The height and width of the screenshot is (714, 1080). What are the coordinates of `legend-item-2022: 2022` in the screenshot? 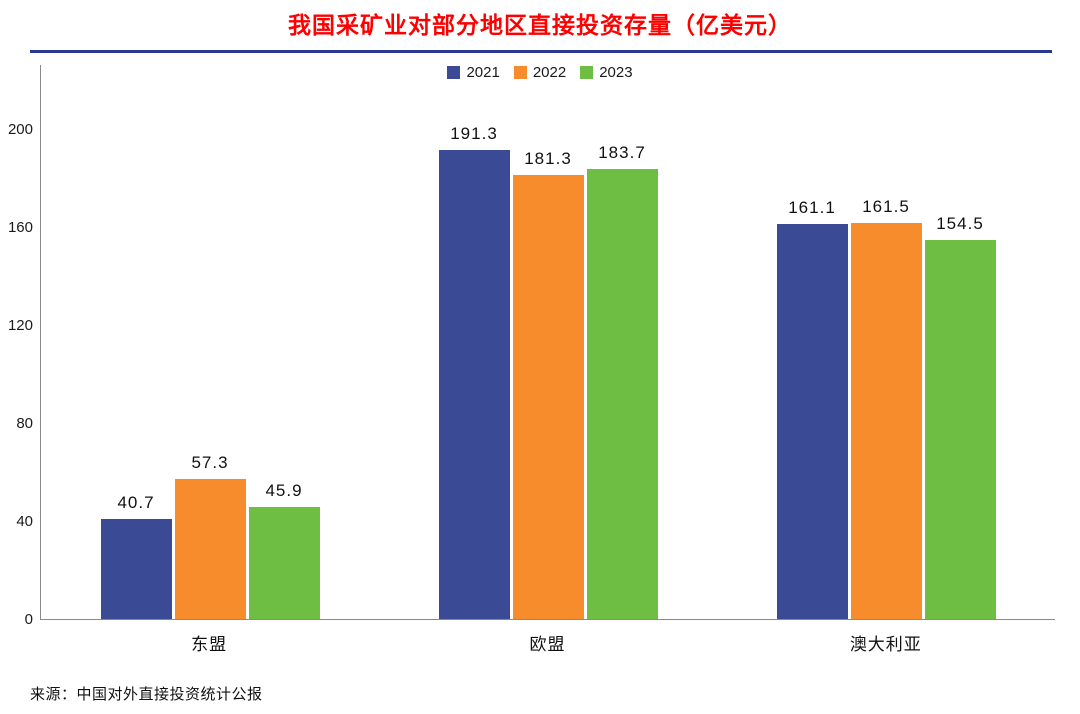 It's located at (540, 72).